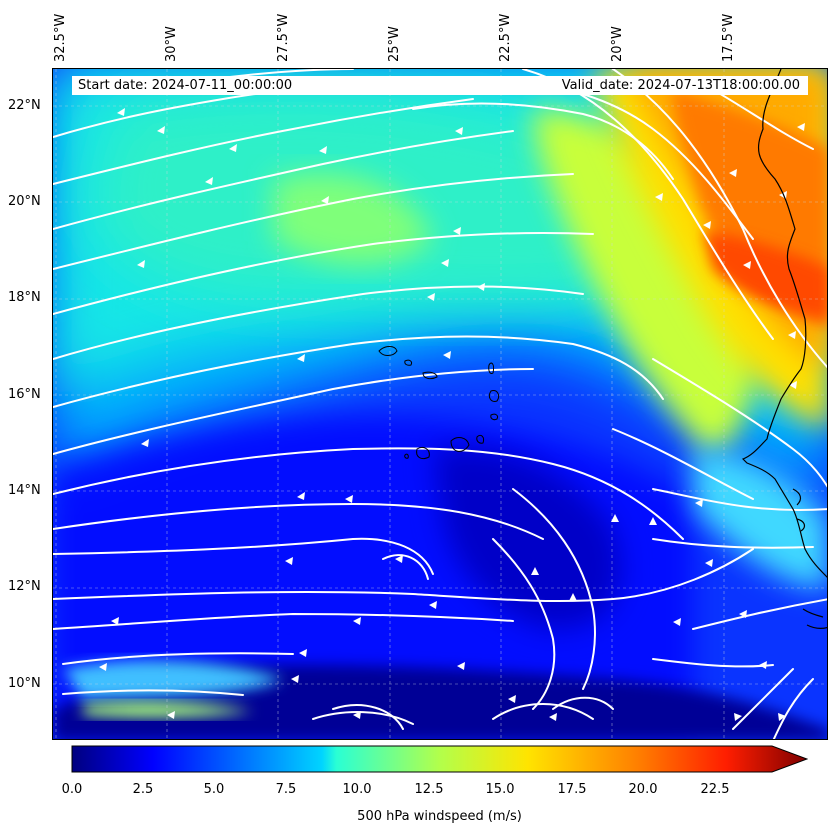 This screenshot has height=836, width=837. What do you see at coordinates (24, 105) in the screenshot?
I see `lat-label-22n: 22°N` at bounding box center [24, 105].